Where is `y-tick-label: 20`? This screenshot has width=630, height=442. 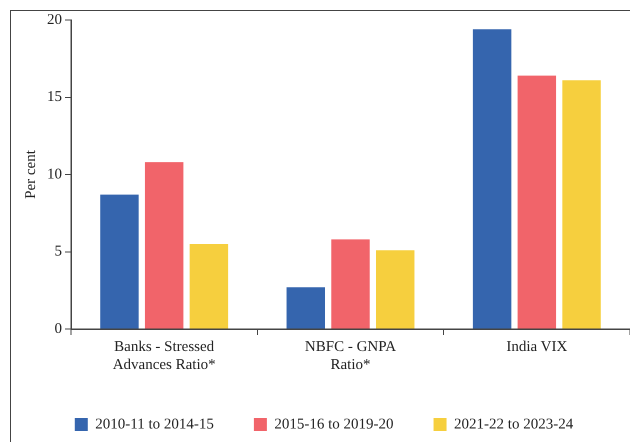
y-tick-label: 20 is located at coordinates (54, 20).